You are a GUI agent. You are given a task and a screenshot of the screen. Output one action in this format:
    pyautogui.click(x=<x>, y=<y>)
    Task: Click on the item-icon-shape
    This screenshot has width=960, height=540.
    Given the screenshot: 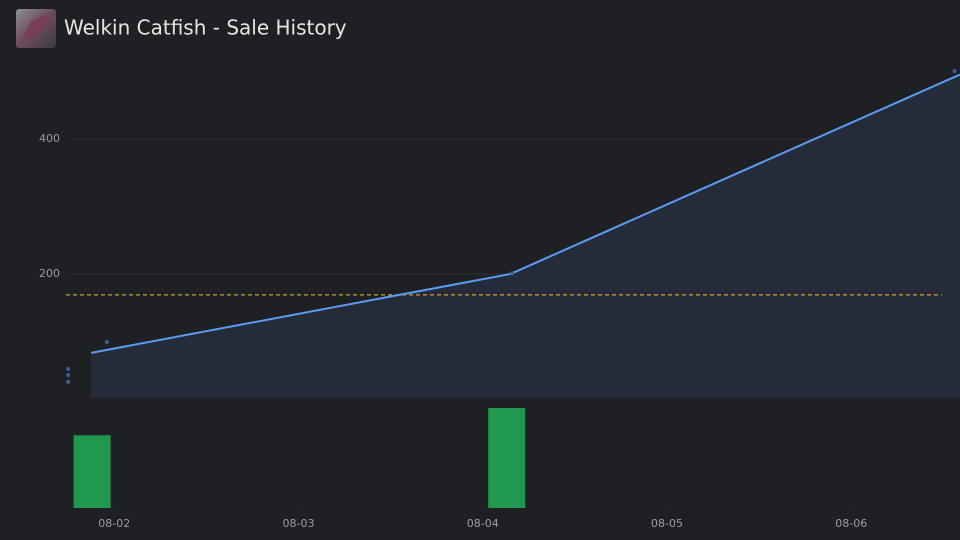 What is the action you would take?
    pyautogui.click(x=36, y=27)
    